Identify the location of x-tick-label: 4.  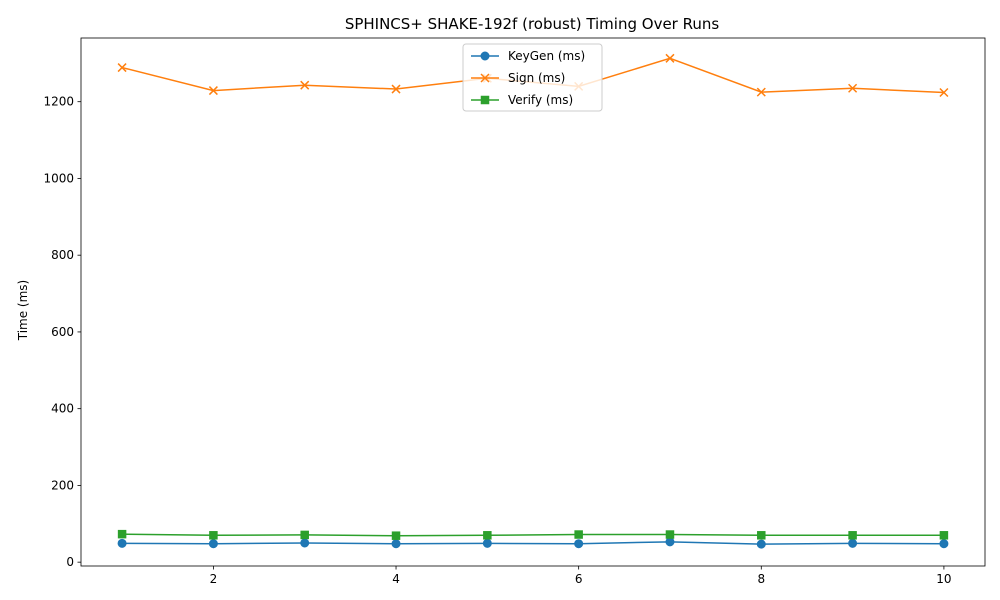
(396, 579).